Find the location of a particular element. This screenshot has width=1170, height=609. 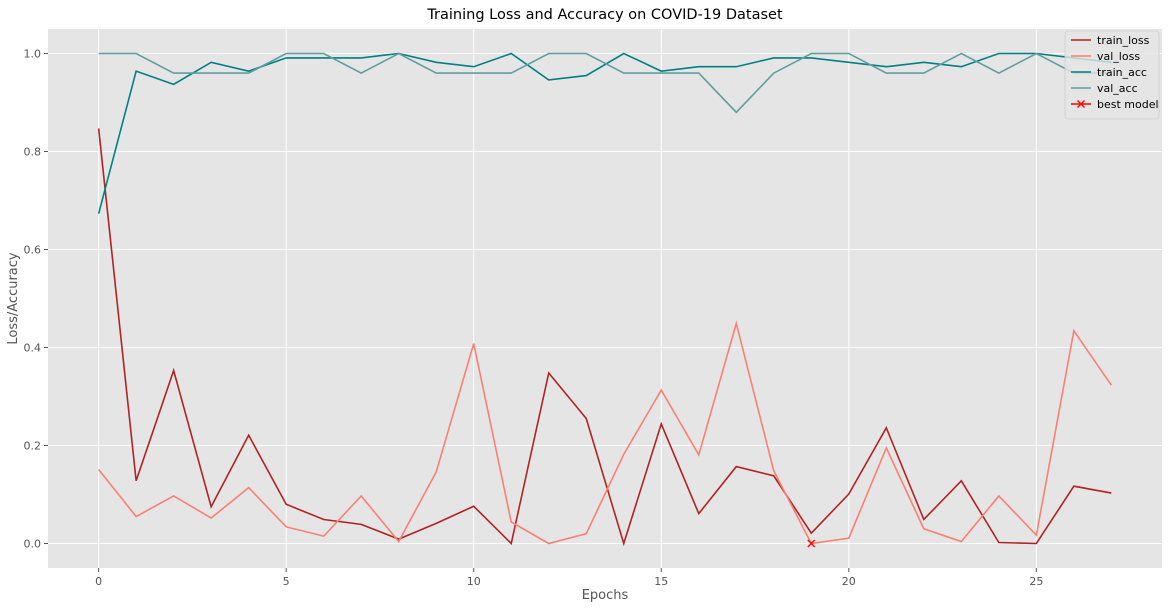

legend-frame is located at coordinates (1112, 75).